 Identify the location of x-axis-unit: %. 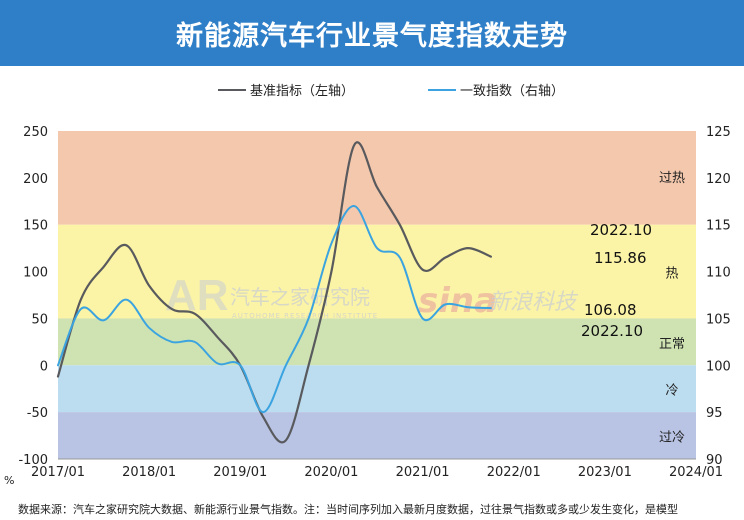
(9, 480).